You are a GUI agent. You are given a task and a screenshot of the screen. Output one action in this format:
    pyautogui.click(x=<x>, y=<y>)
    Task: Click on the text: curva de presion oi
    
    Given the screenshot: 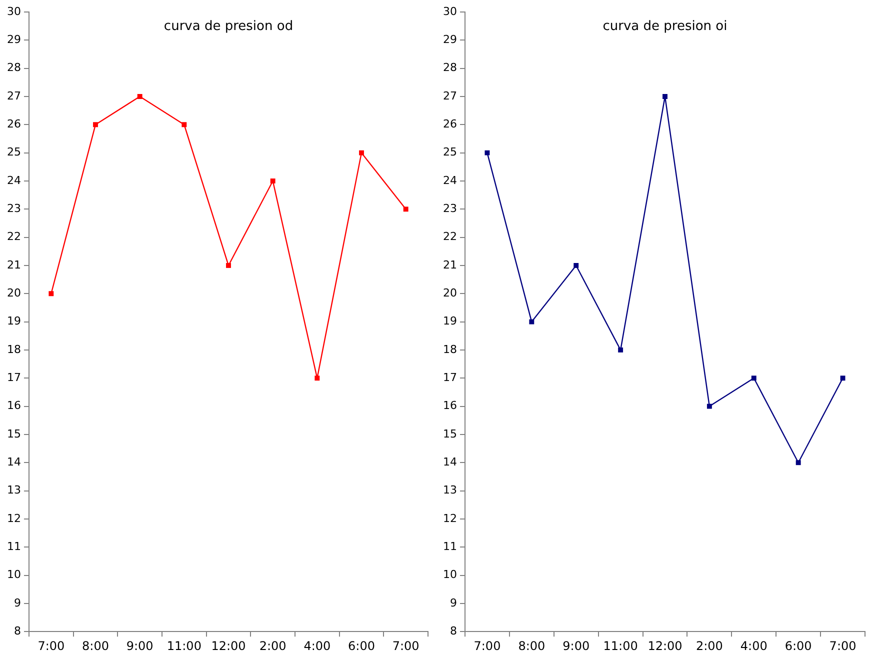 What is the action you would take?
    pyautogui.click(x=665, y=26)
    